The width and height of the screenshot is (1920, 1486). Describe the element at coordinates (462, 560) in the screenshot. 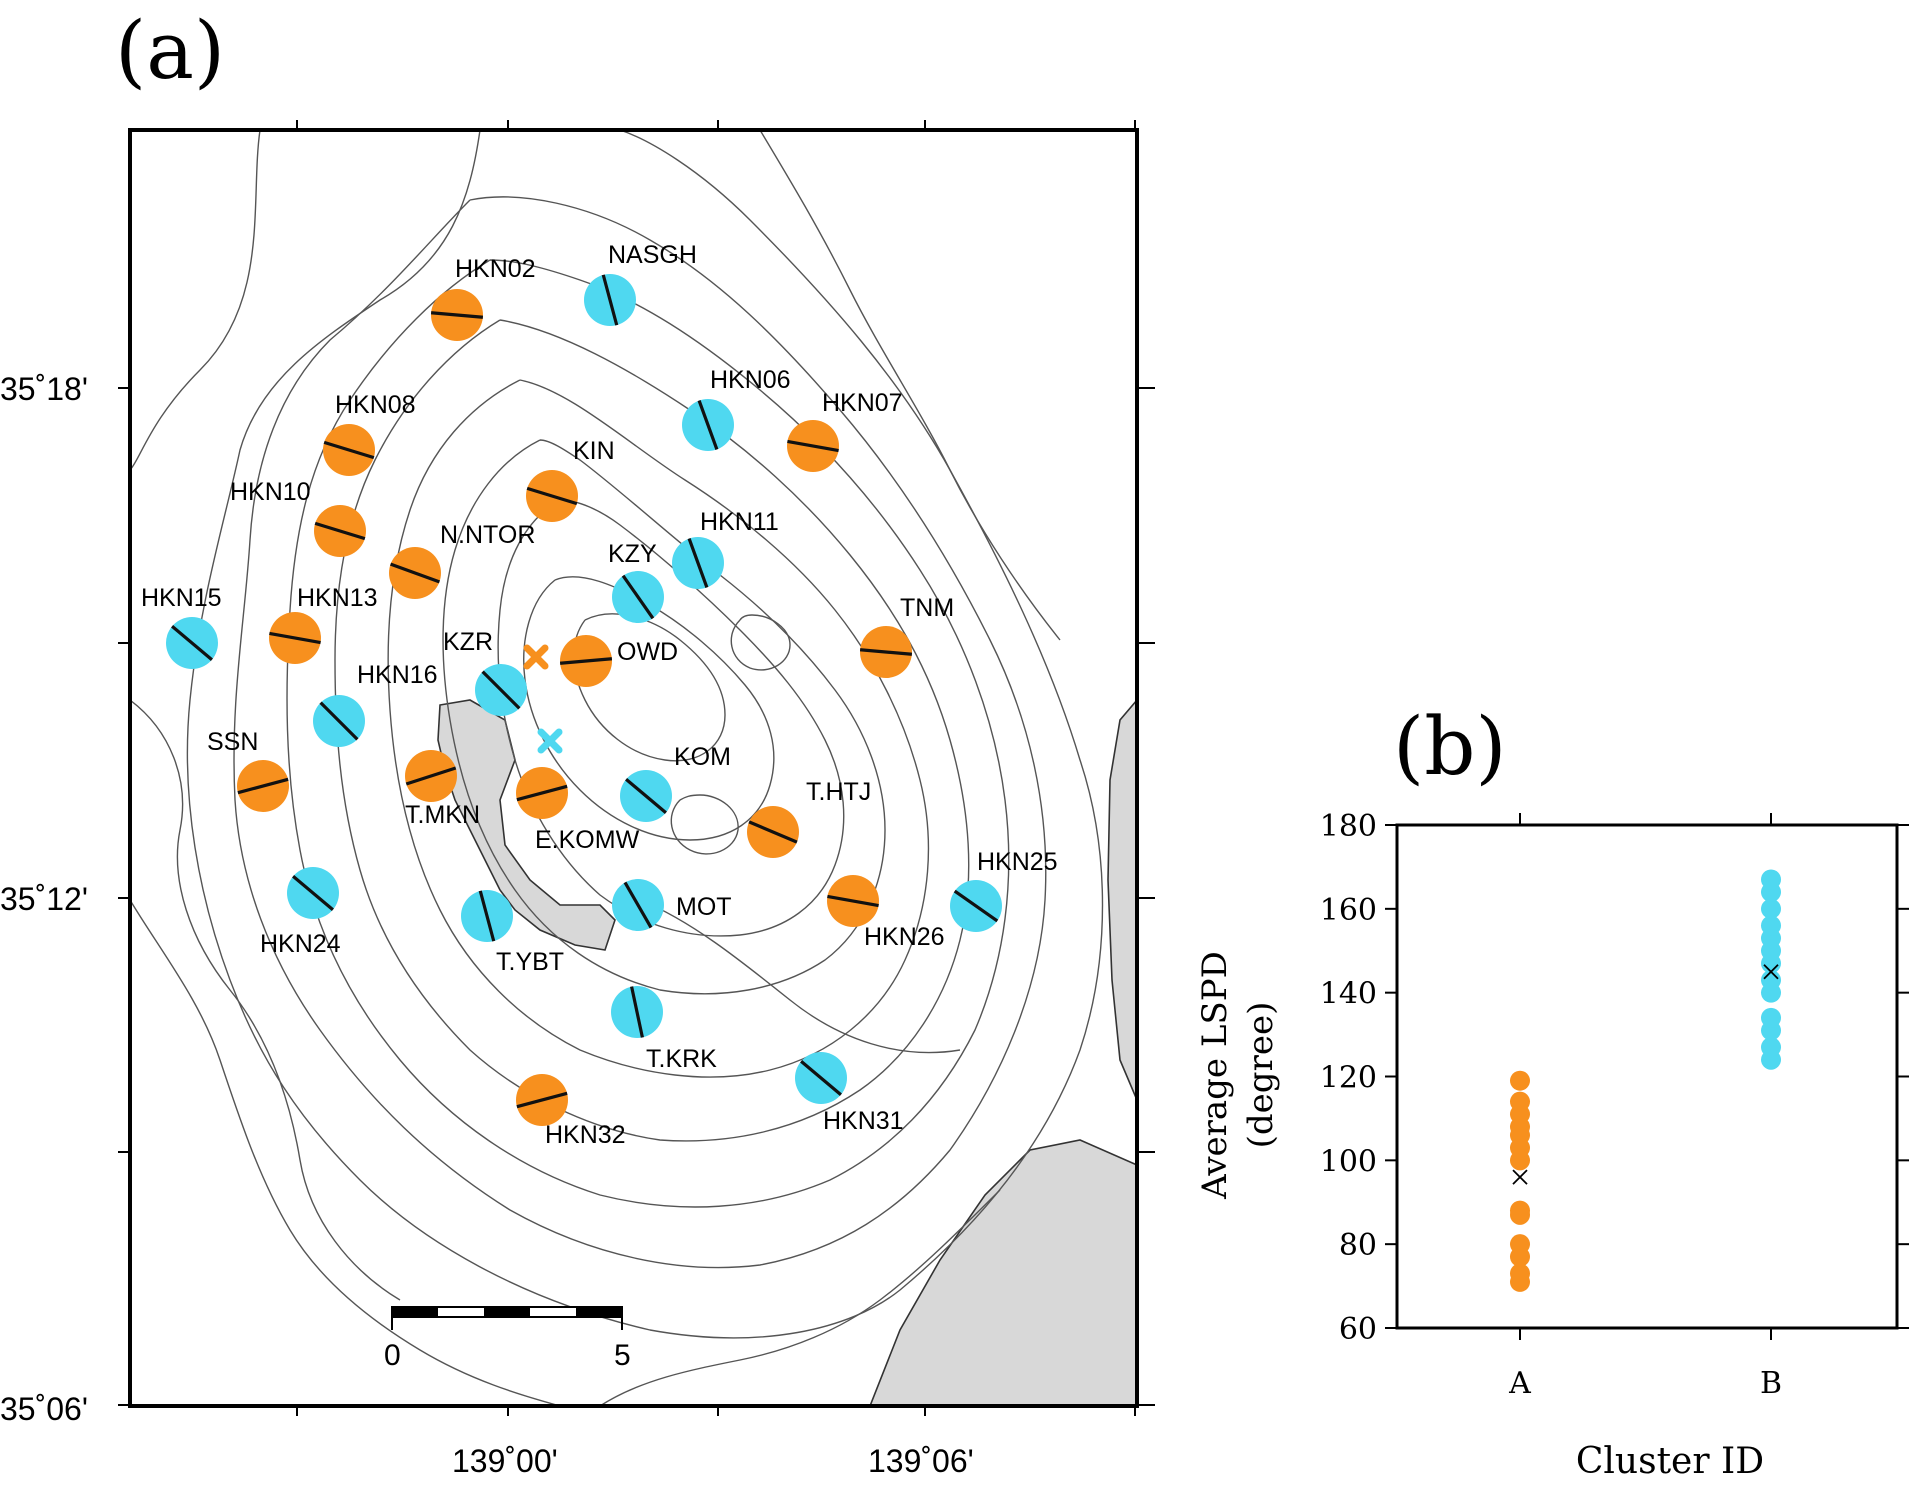

I see `station-nntor: N.NTOR` at that location.